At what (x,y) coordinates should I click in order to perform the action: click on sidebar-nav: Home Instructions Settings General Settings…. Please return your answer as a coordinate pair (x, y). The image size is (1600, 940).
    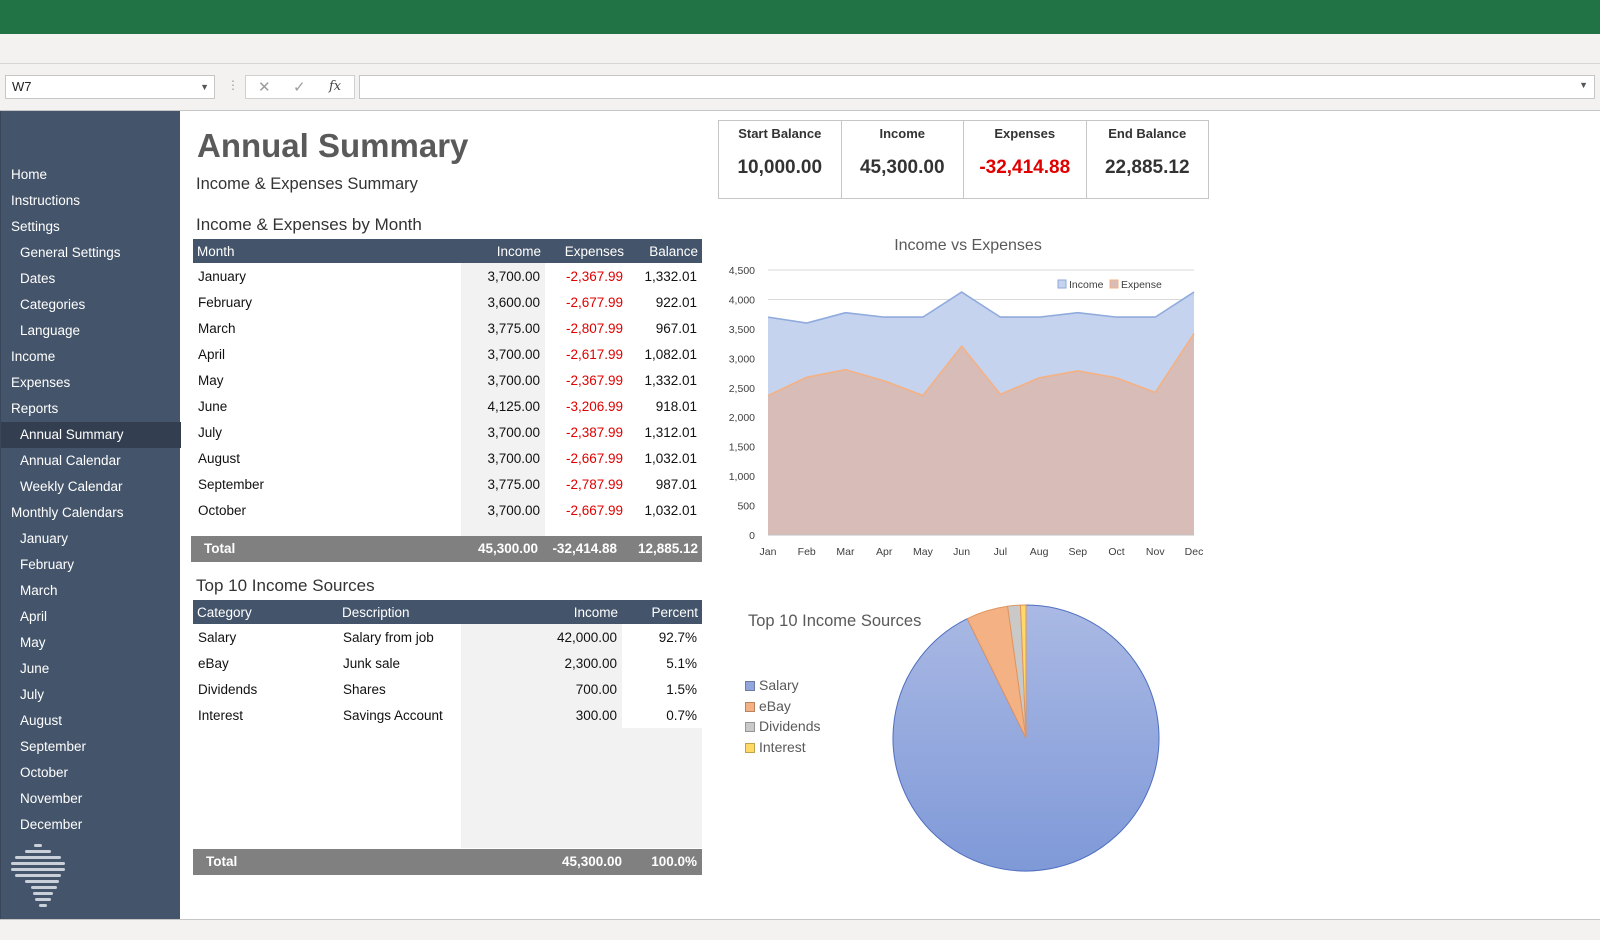
    Looking at the image, I should click on (90, 515).